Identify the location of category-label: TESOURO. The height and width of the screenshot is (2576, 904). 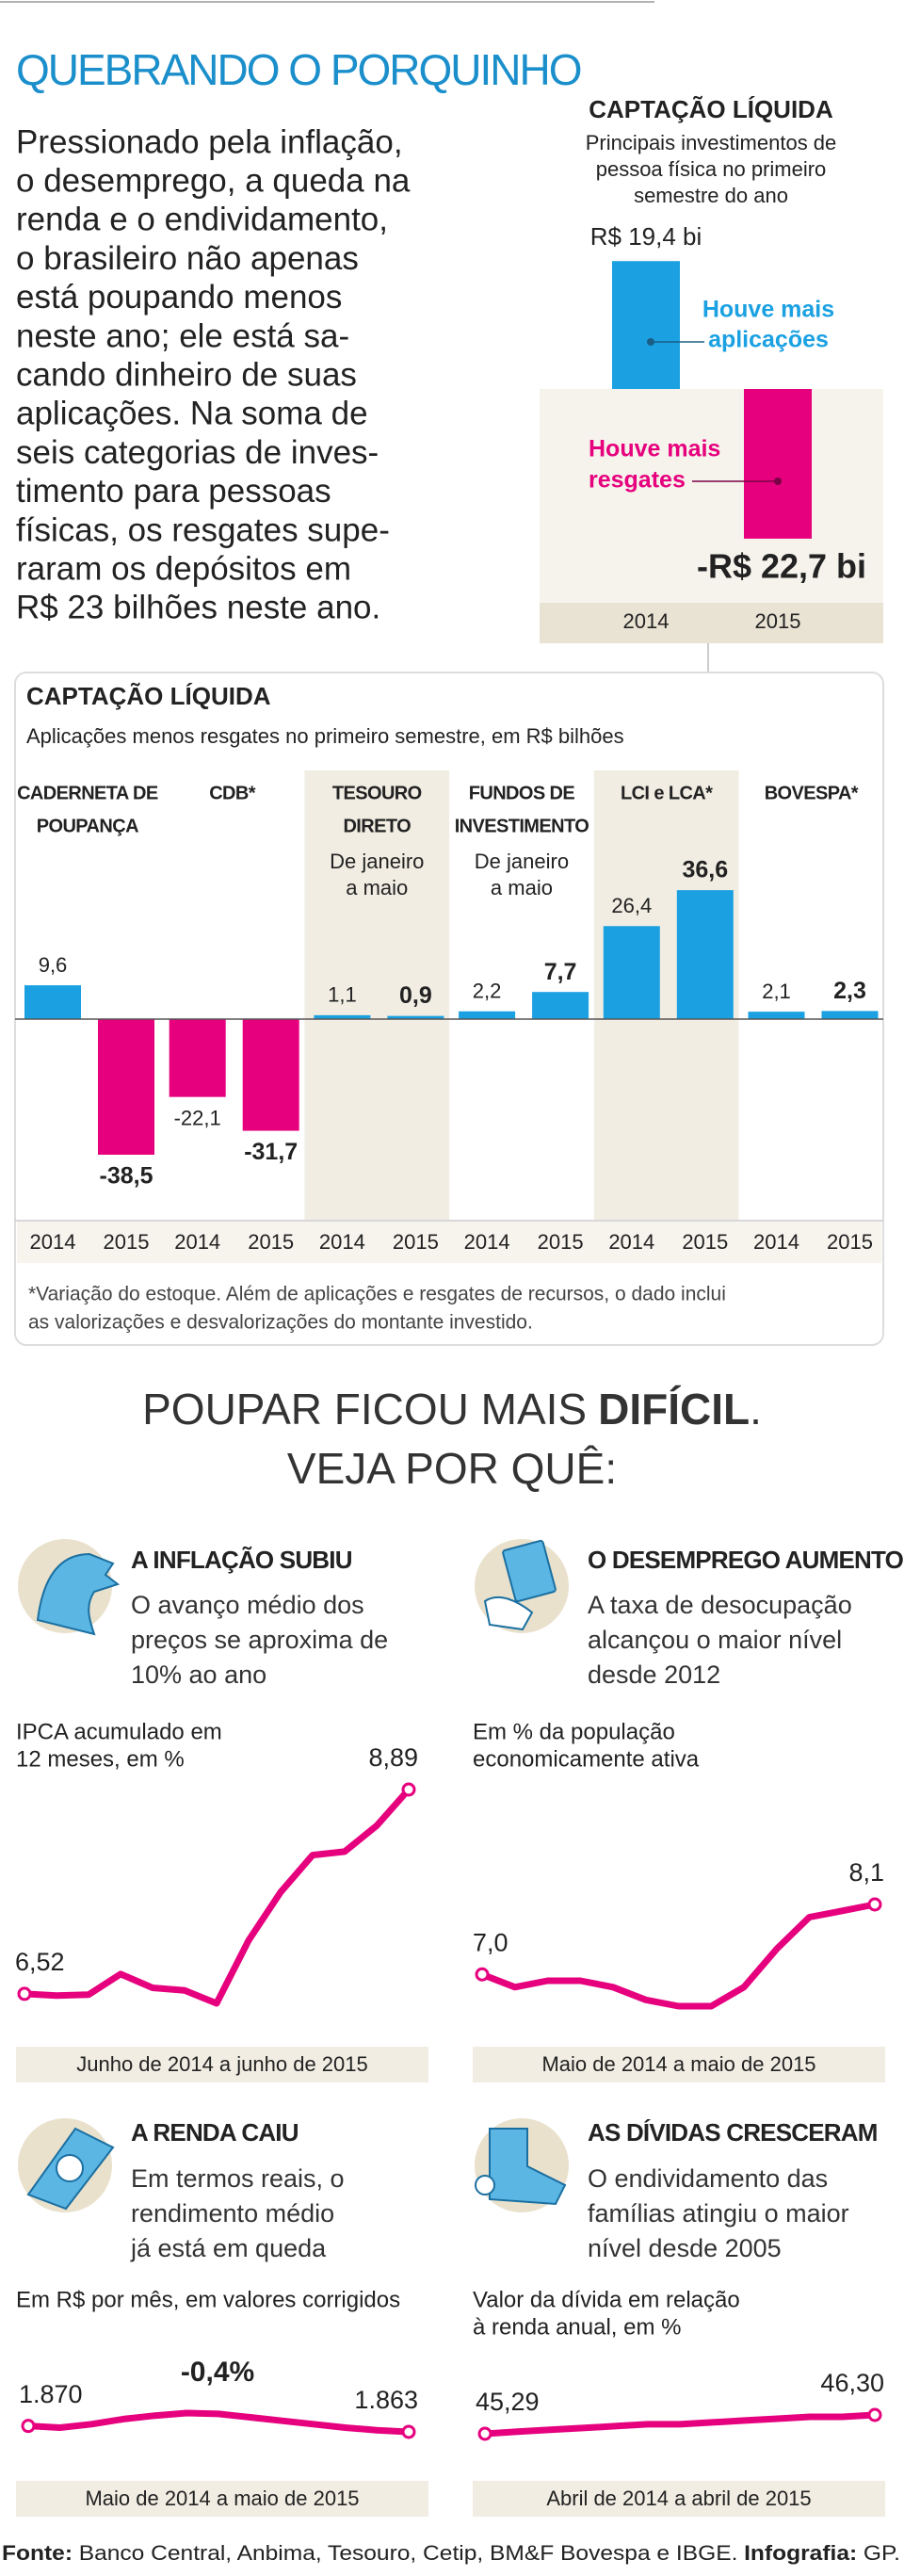
(377, 793).